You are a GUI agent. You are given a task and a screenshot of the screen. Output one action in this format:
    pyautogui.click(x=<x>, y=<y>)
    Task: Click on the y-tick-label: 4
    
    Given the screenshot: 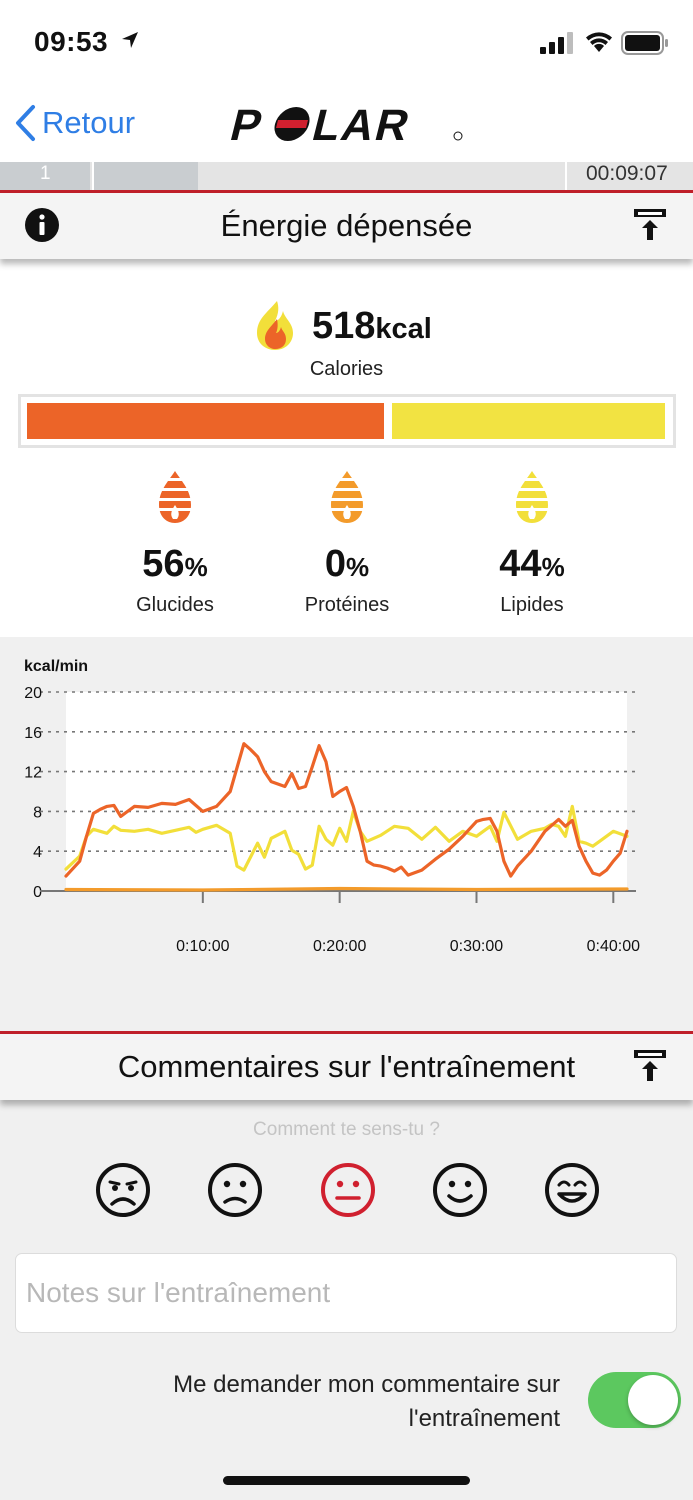 What is the action you would take?
    pyautogui.click(x=37, y=852)
    